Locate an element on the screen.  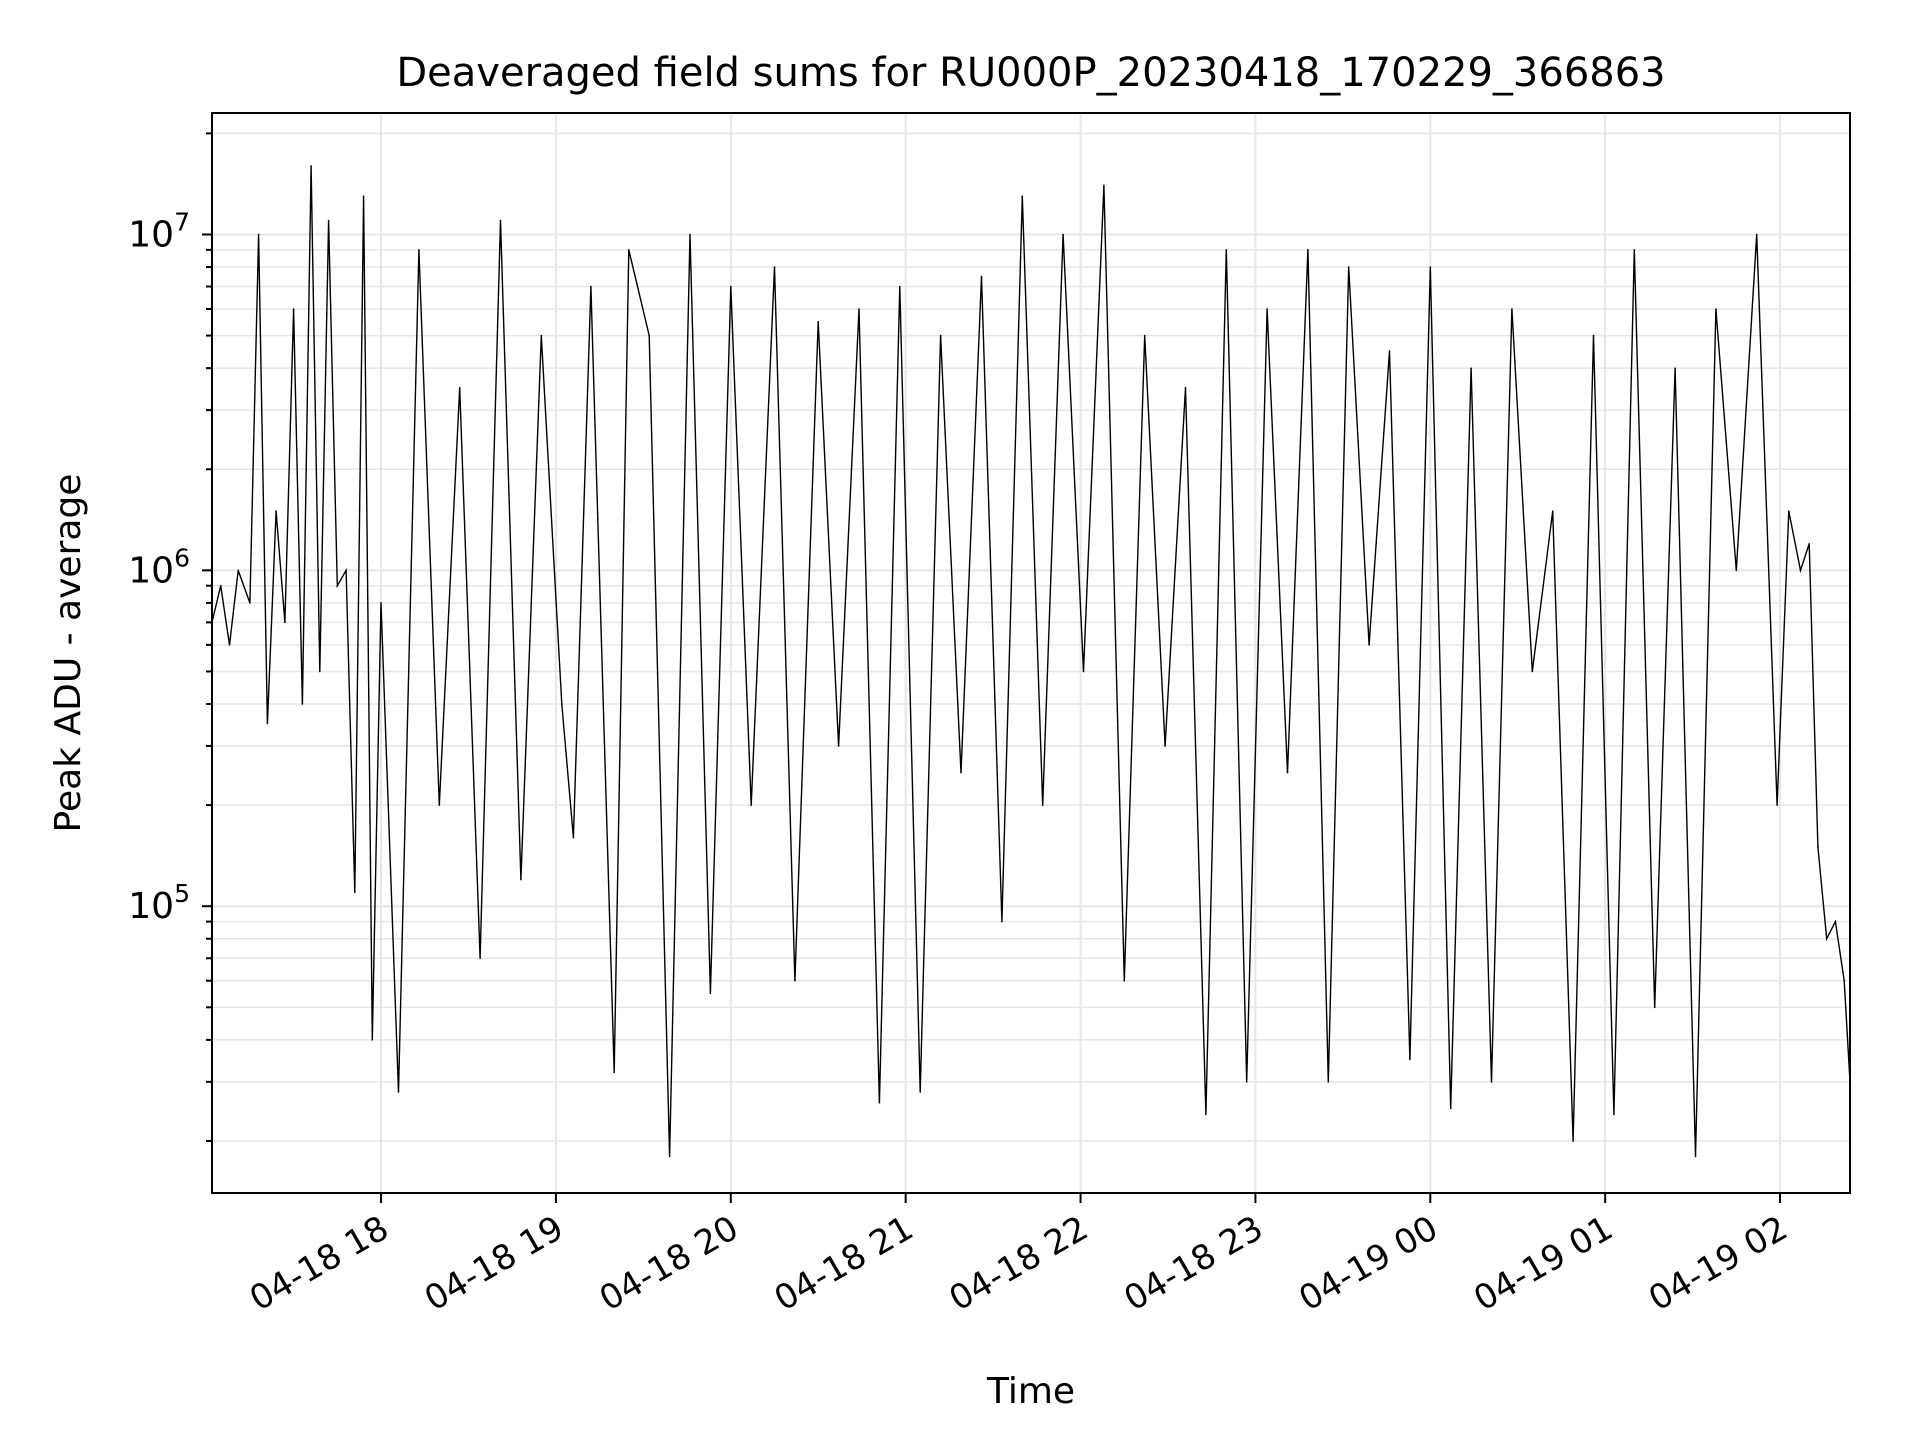
x-tick-label: 04-19 01 is located at coordinates (1543, 1263).